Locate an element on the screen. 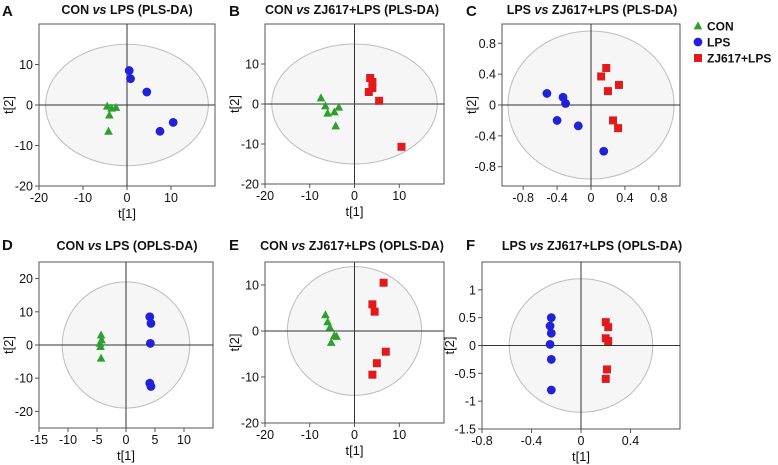  panel-letter: A is located at coordinates (7, 11).